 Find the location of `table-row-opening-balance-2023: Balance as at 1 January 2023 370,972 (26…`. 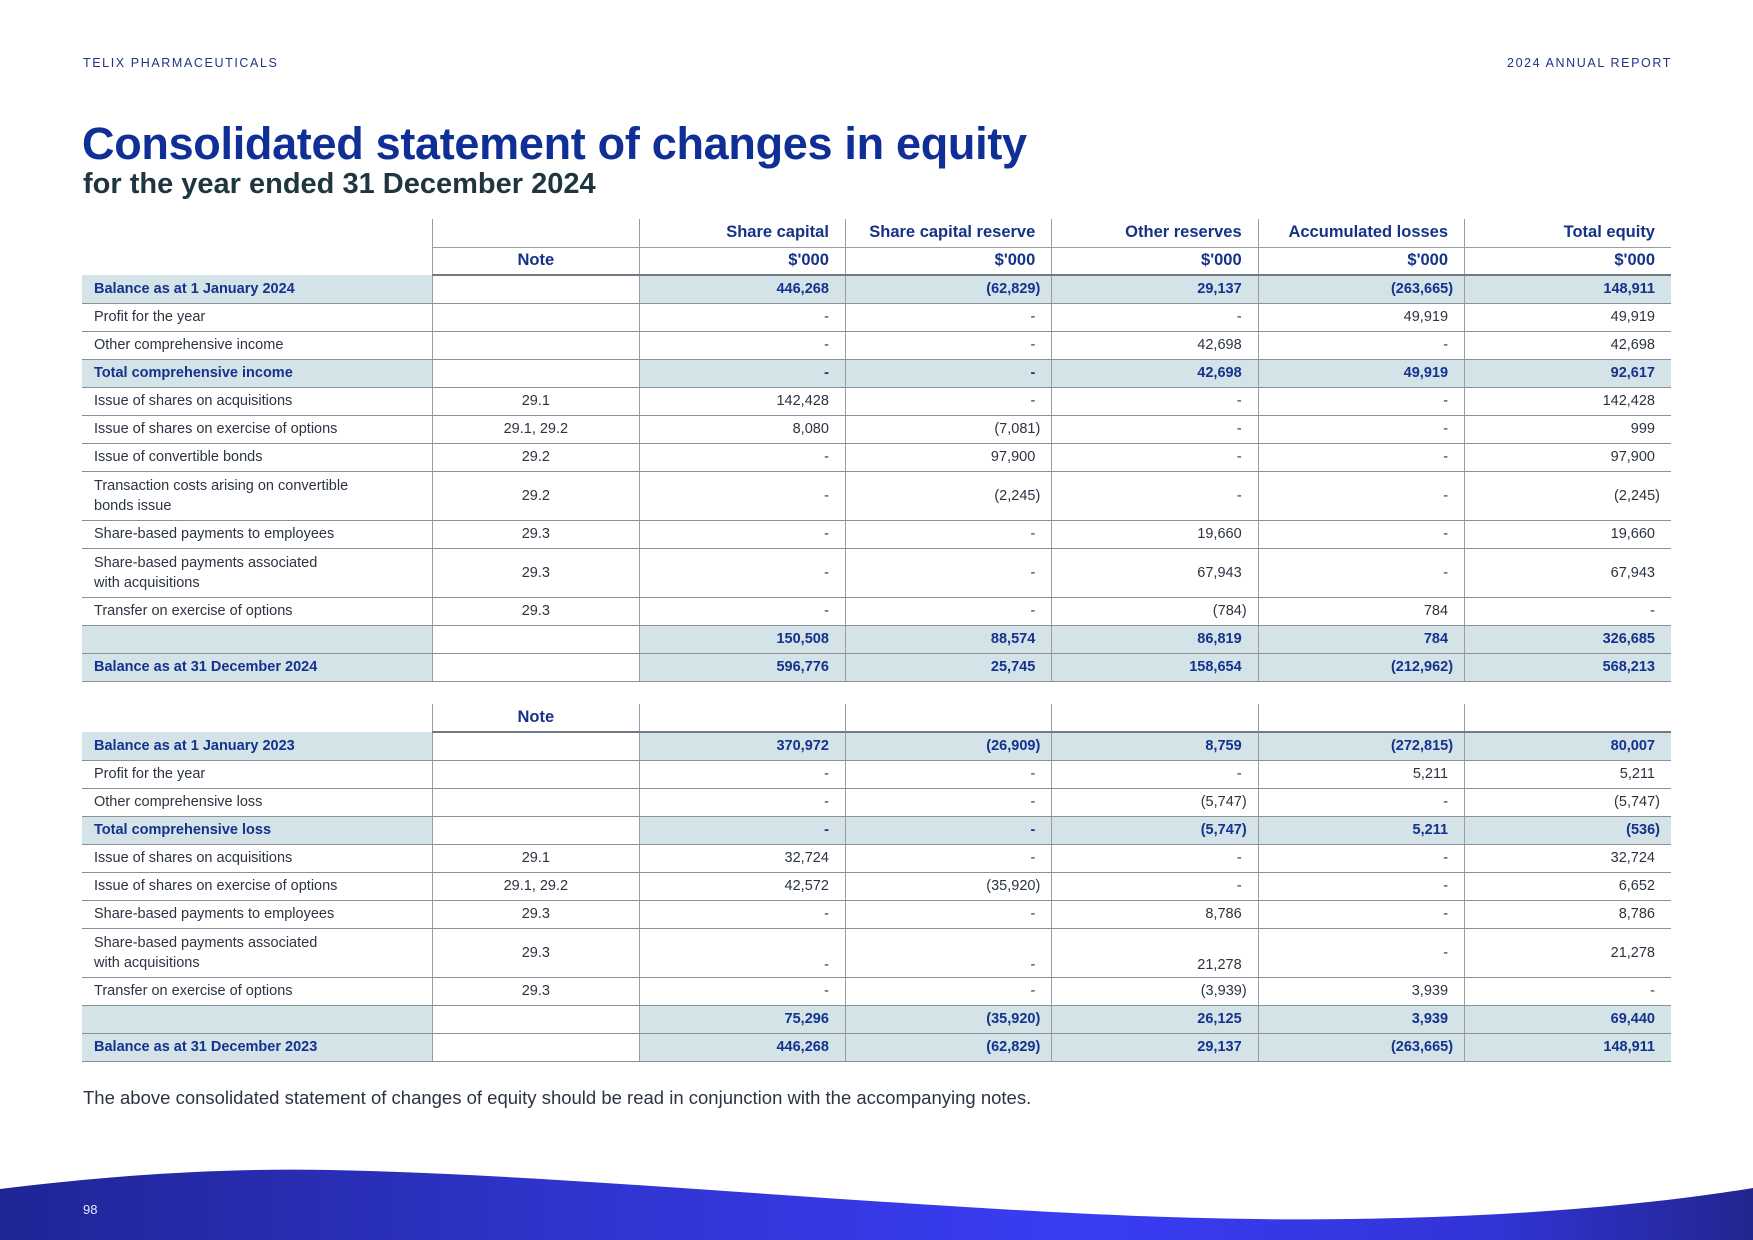

table-row-opening-balance-2023: Balance as at 1 January 2023 370,972 (26… is located at coordinates (876, 746).